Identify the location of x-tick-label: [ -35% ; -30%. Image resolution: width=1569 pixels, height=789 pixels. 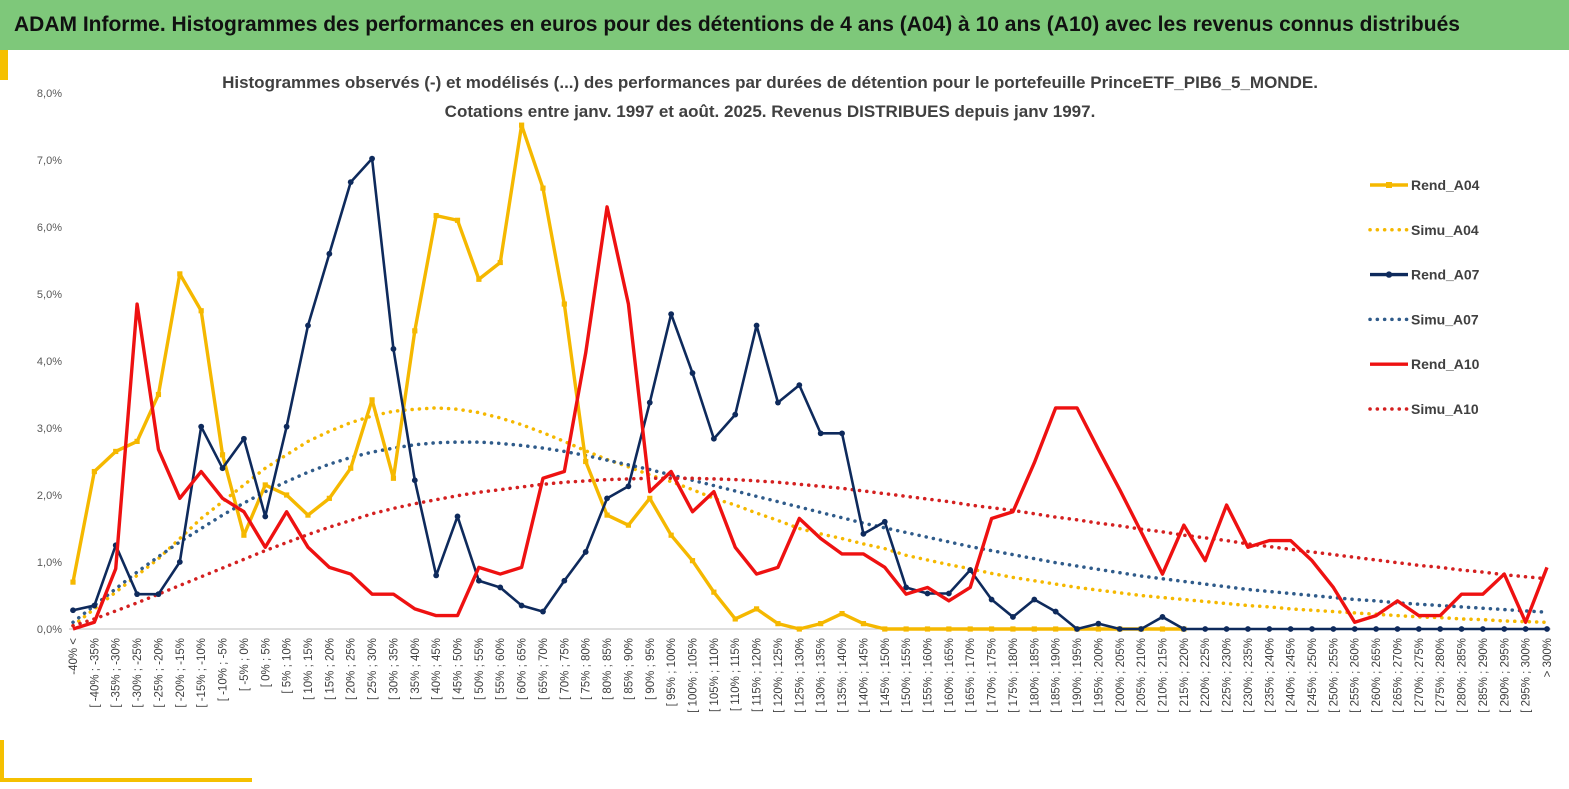
(117, 673).